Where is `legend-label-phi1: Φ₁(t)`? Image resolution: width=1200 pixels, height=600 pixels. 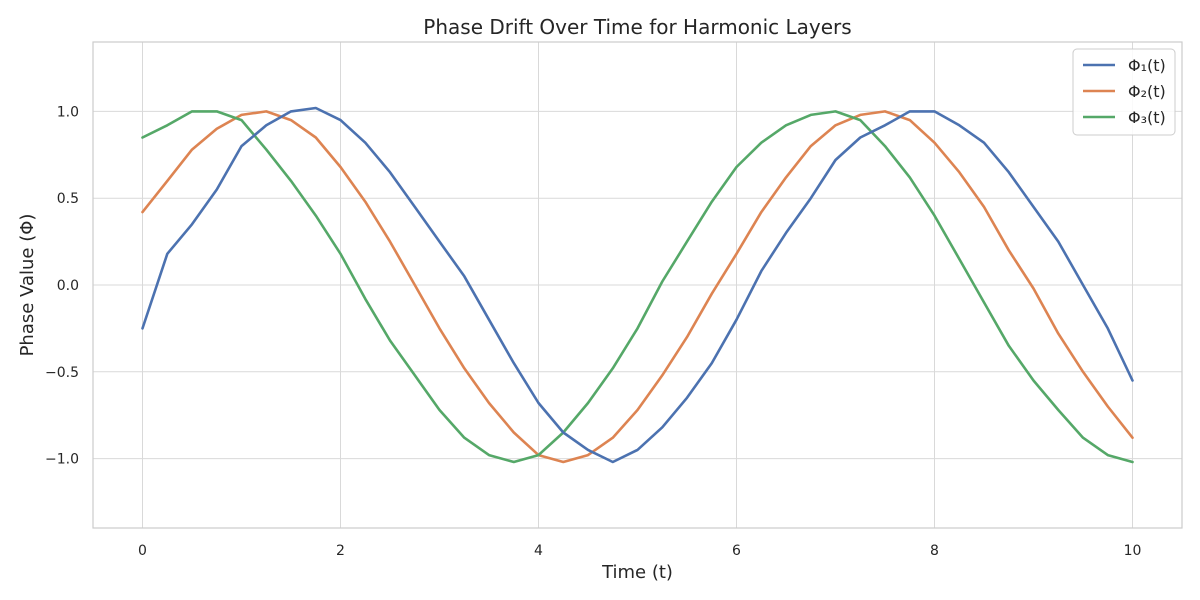 legend-label-phi1: Φ₁(t) is located at coordinates (1147, 65).